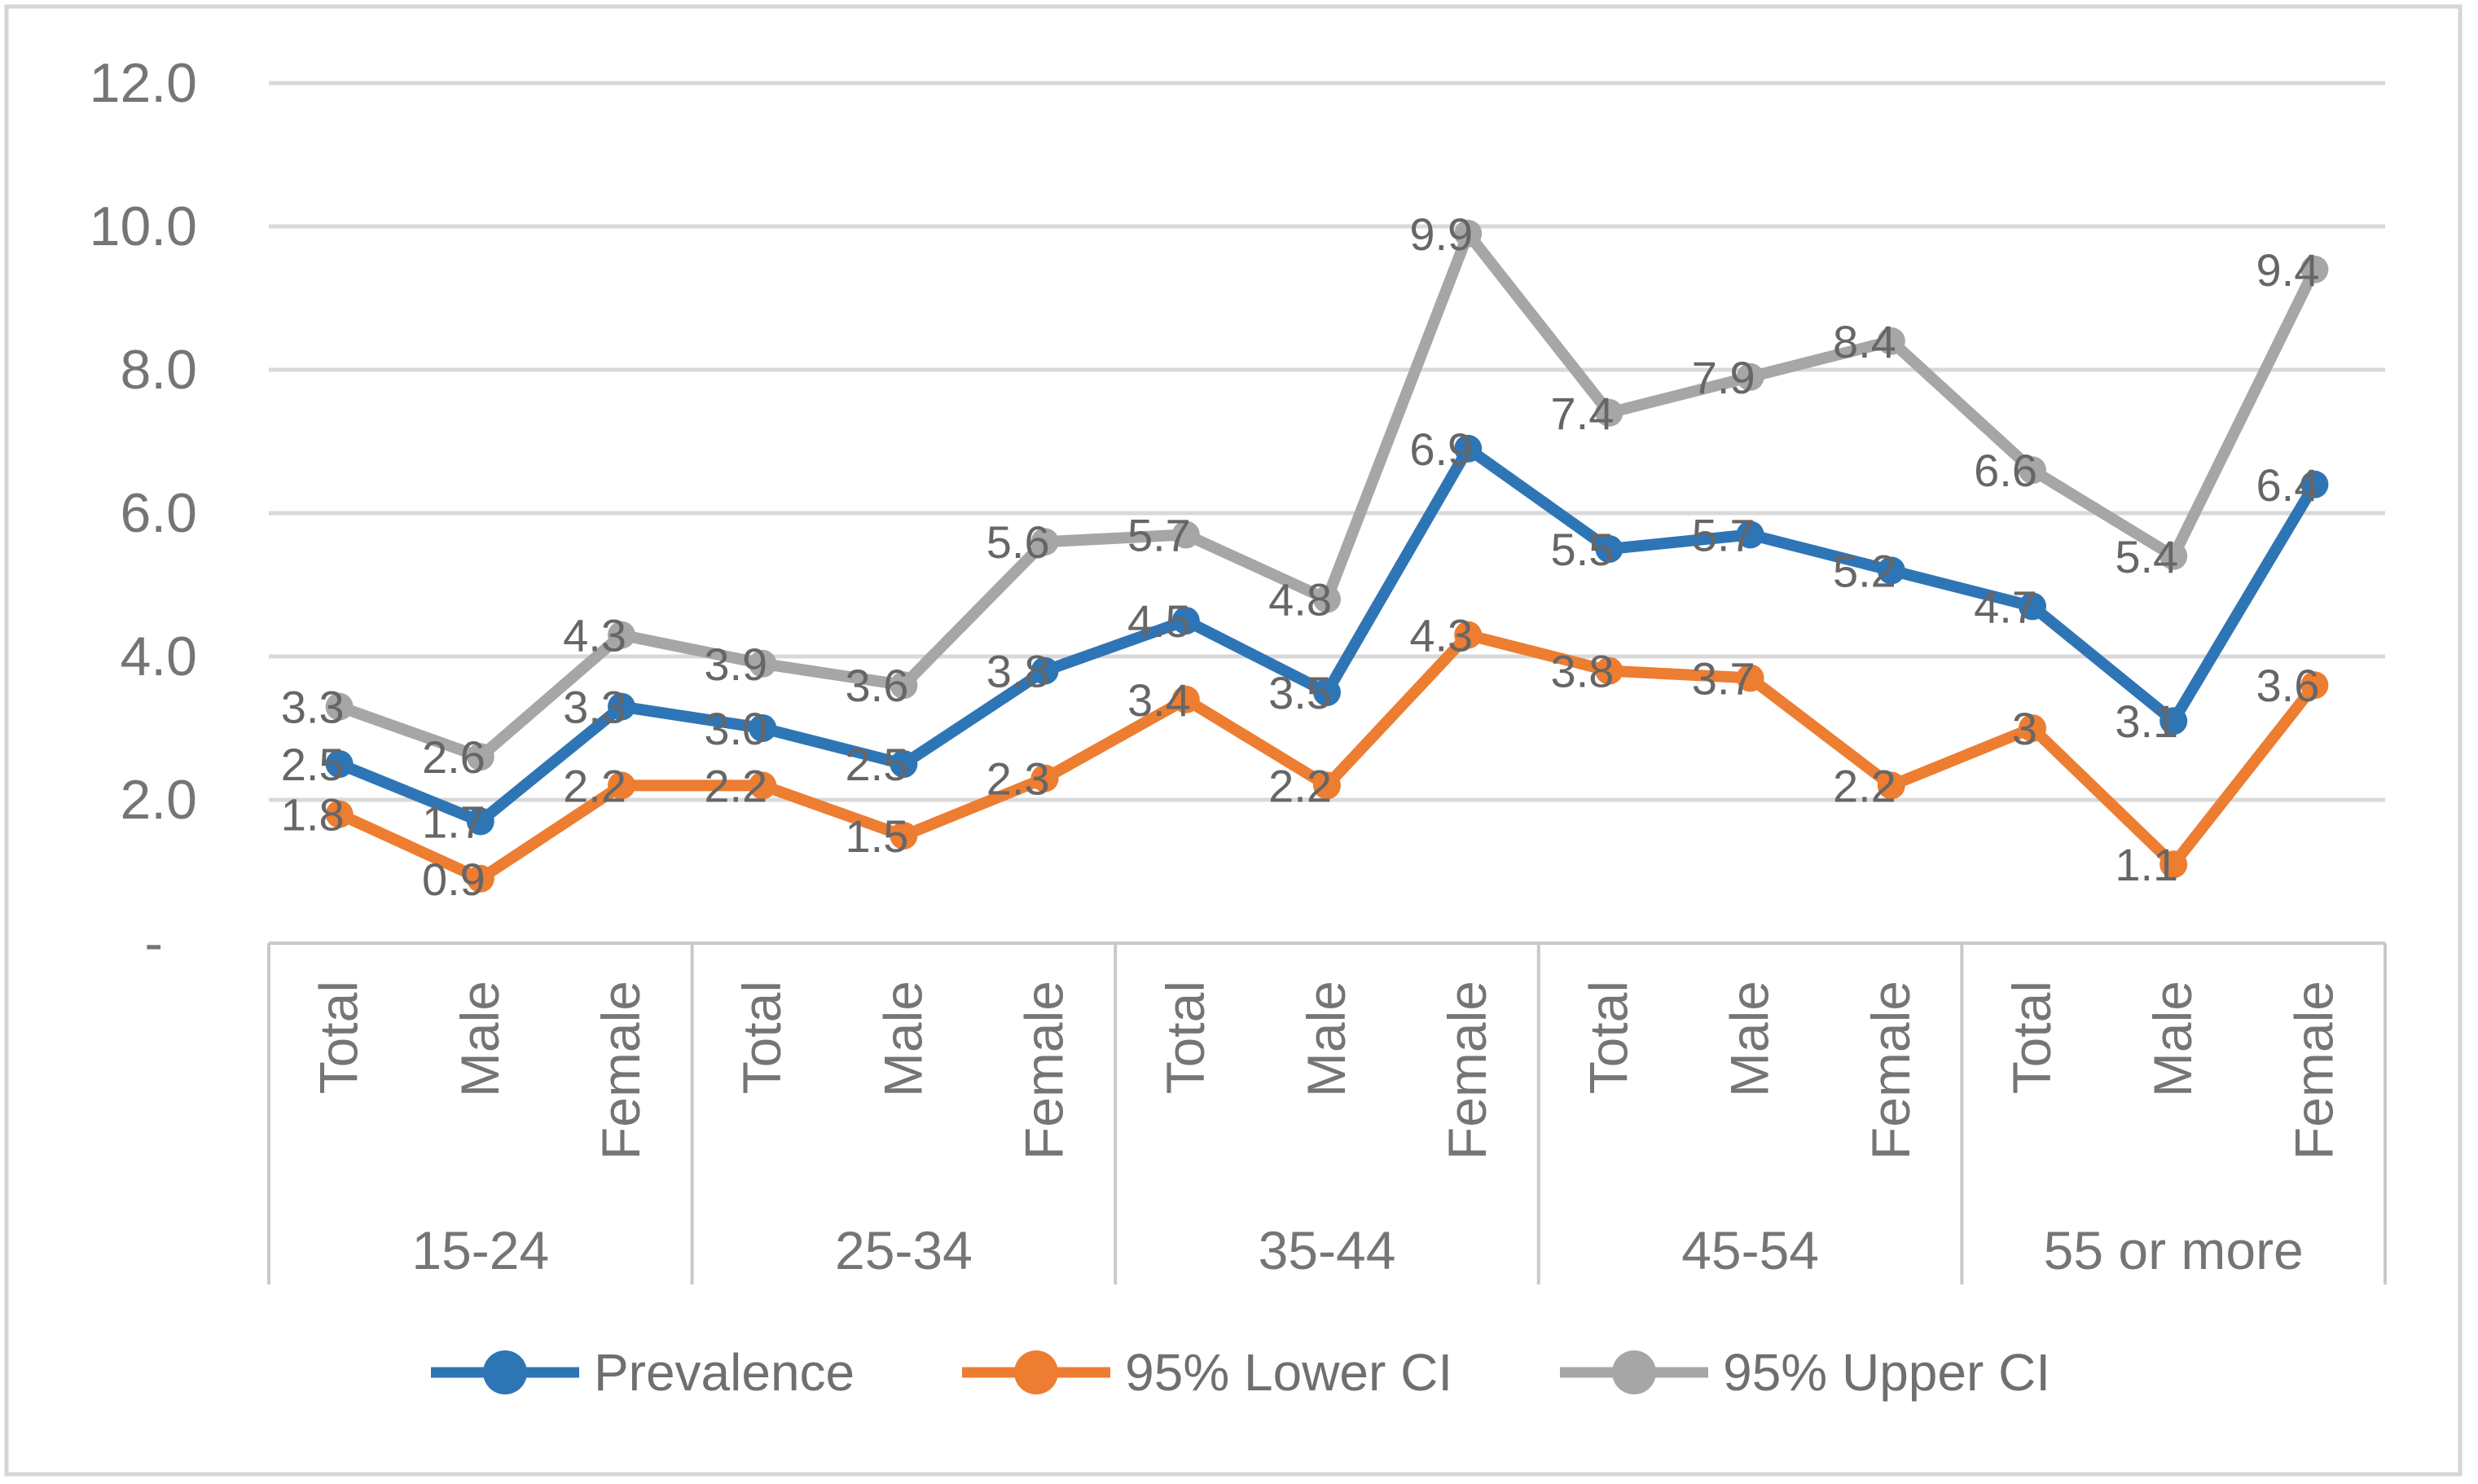 Image resolution: width=2478 pixels, height=1484 pixels. Describe the element at coordinates (480, 1250) in the screenshot. I see `x-axis-group-label: 15-24` at that location.